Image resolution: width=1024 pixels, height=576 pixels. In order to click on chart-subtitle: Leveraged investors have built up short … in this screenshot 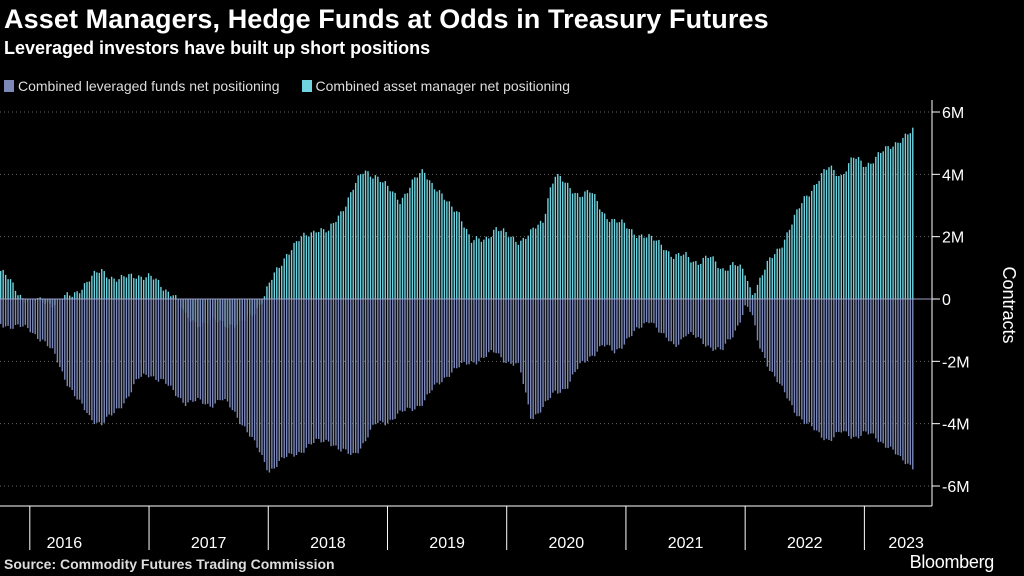, I will do `click(217, 48)`.